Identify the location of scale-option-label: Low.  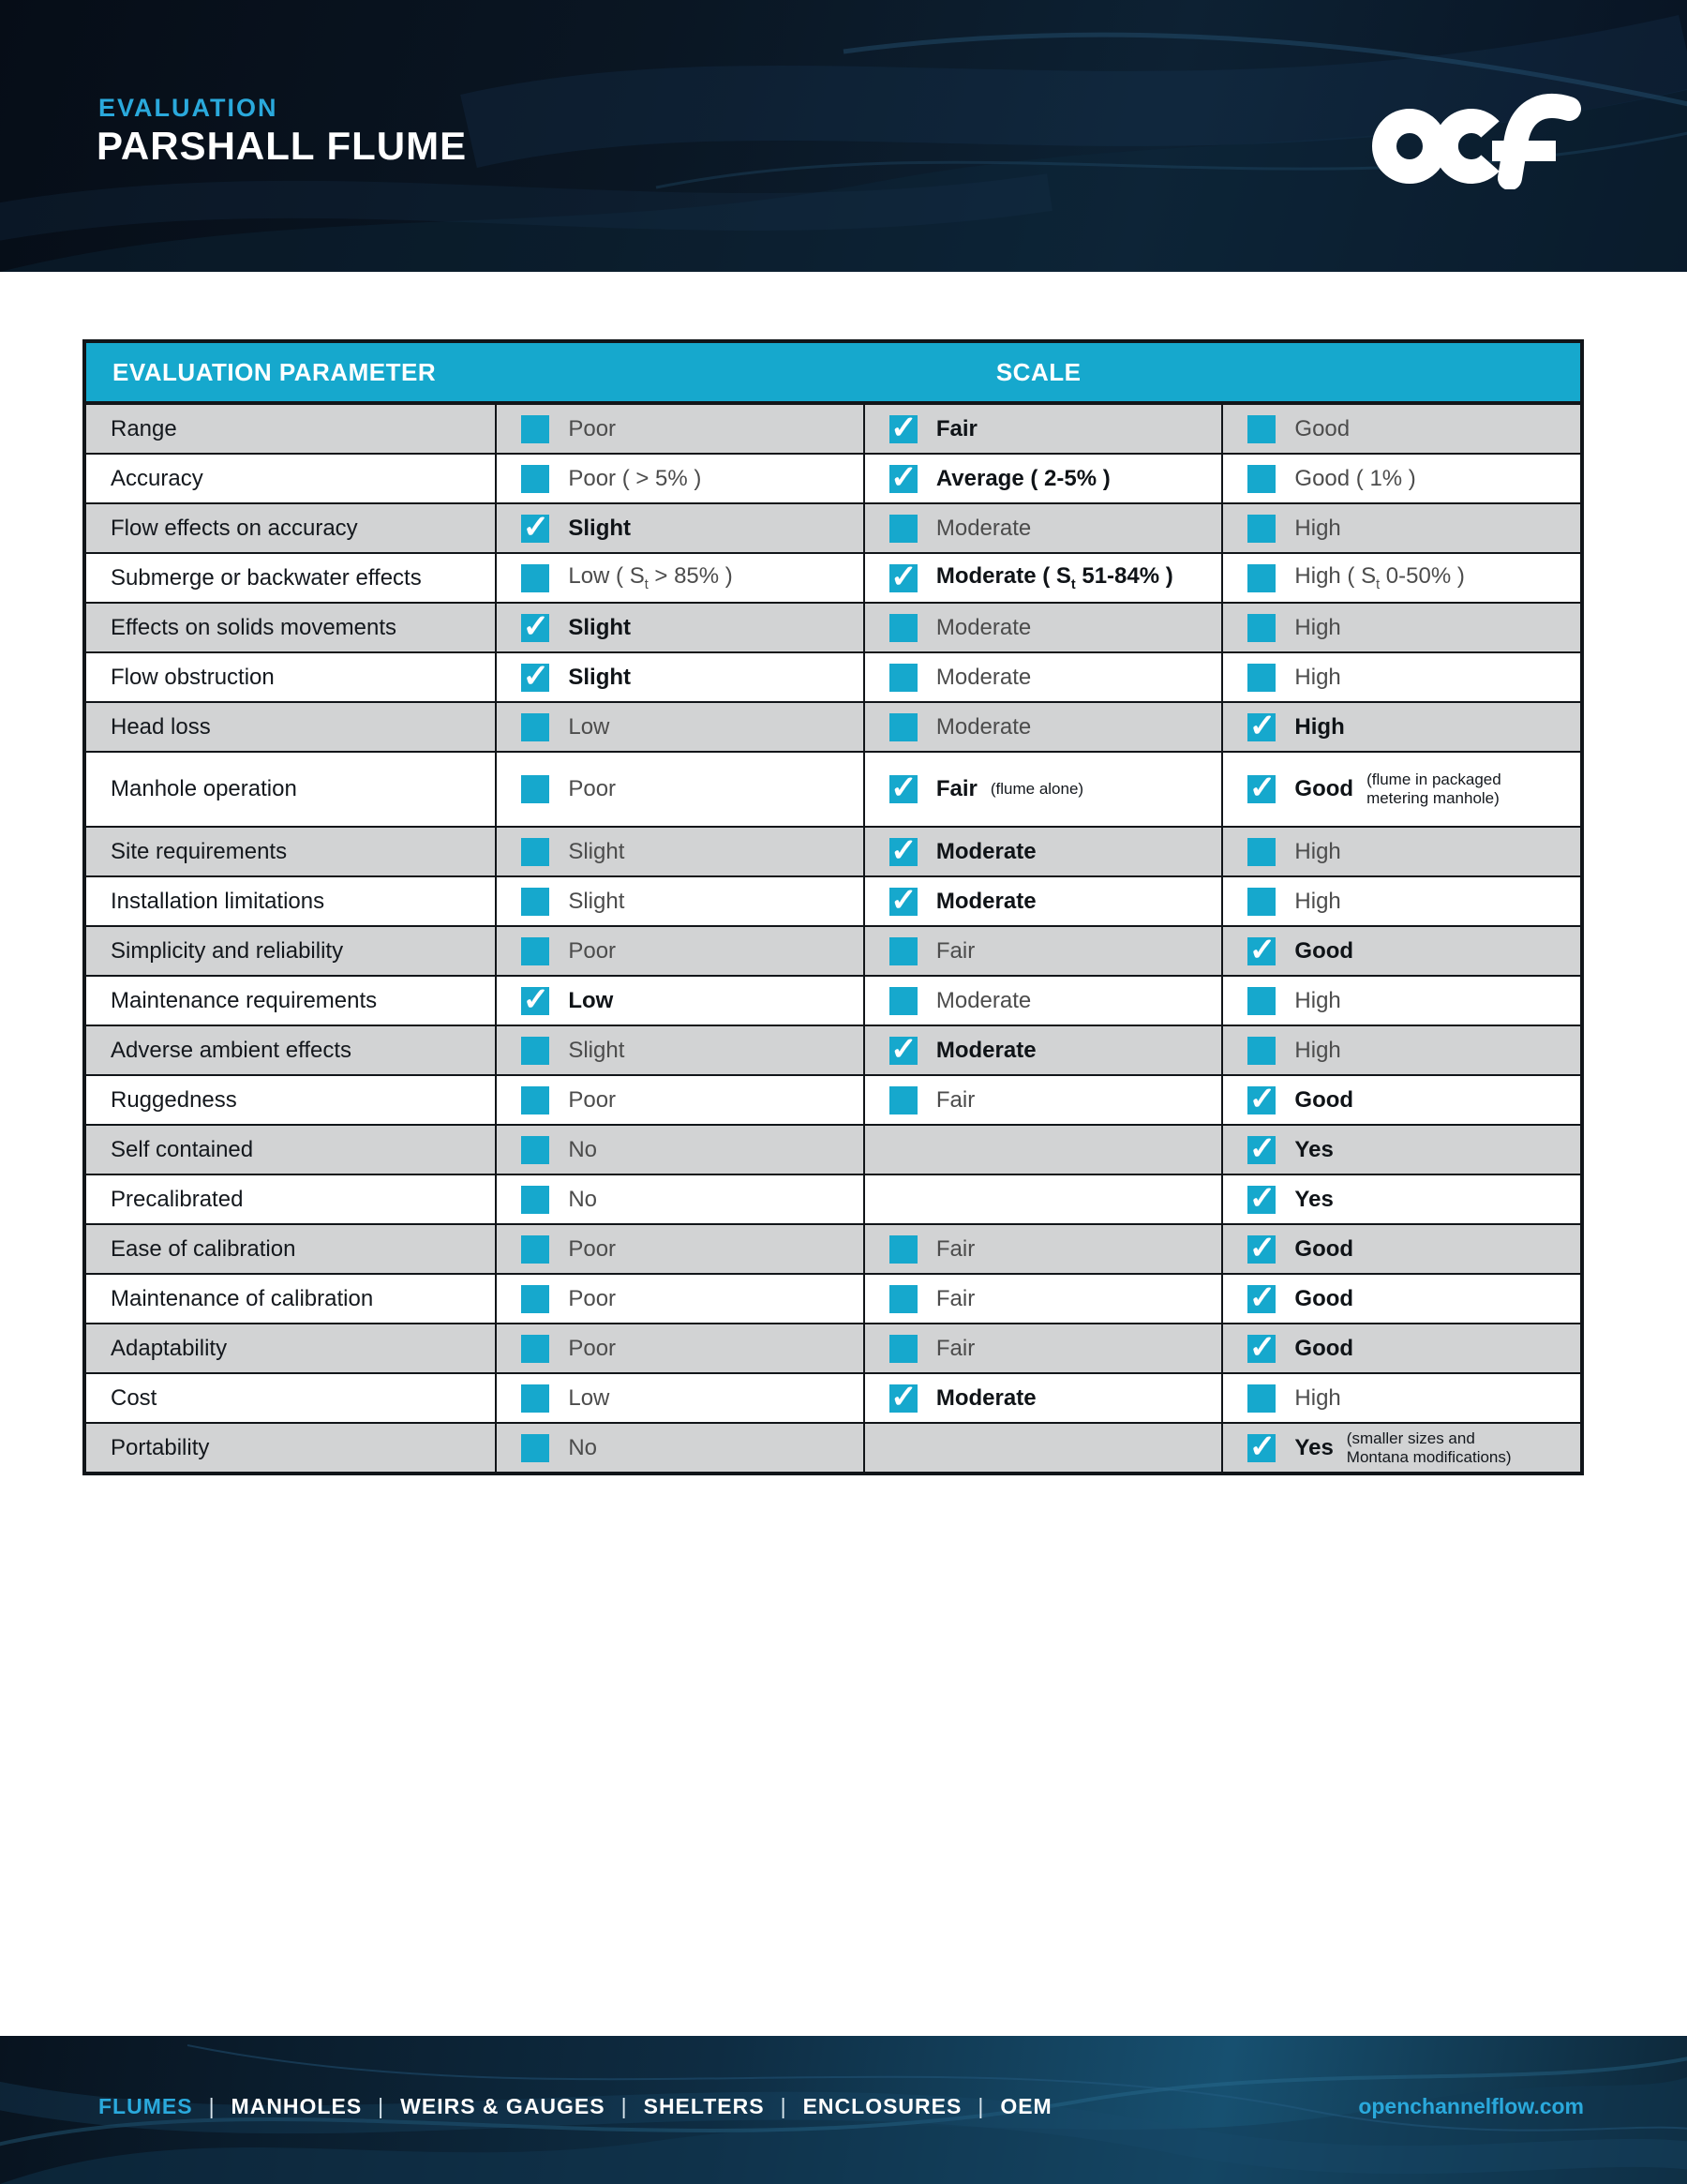
(589, 1397).